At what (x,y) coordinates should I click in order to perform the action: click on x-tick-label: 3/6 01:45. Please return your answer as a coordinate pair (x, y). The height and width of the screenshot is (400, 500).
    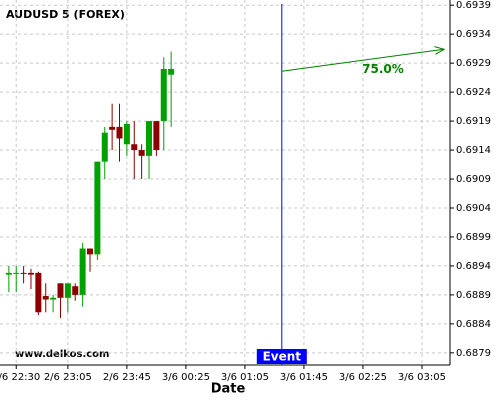
    Looking at the image, I should click on (304, 377).